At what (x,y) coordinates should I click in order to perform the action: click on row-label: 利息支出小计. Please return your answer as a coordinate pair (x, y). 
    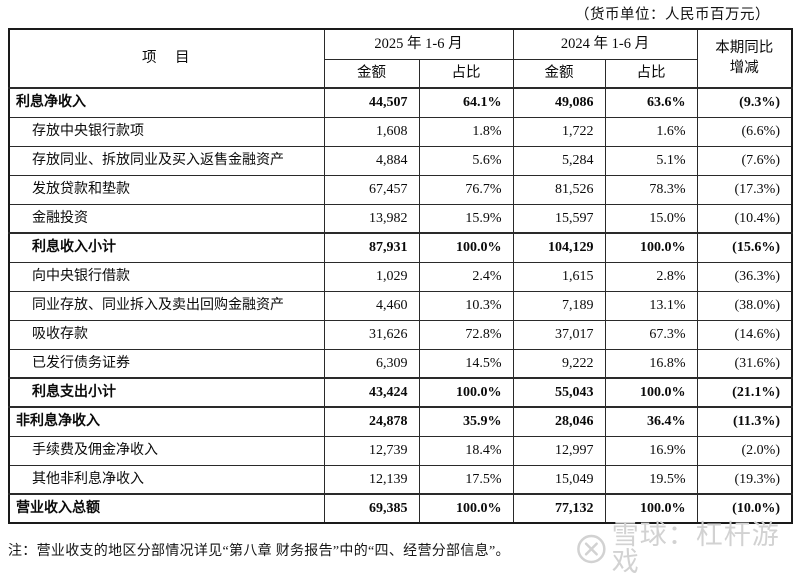
    Looking at the image, I should click on (166, 392).